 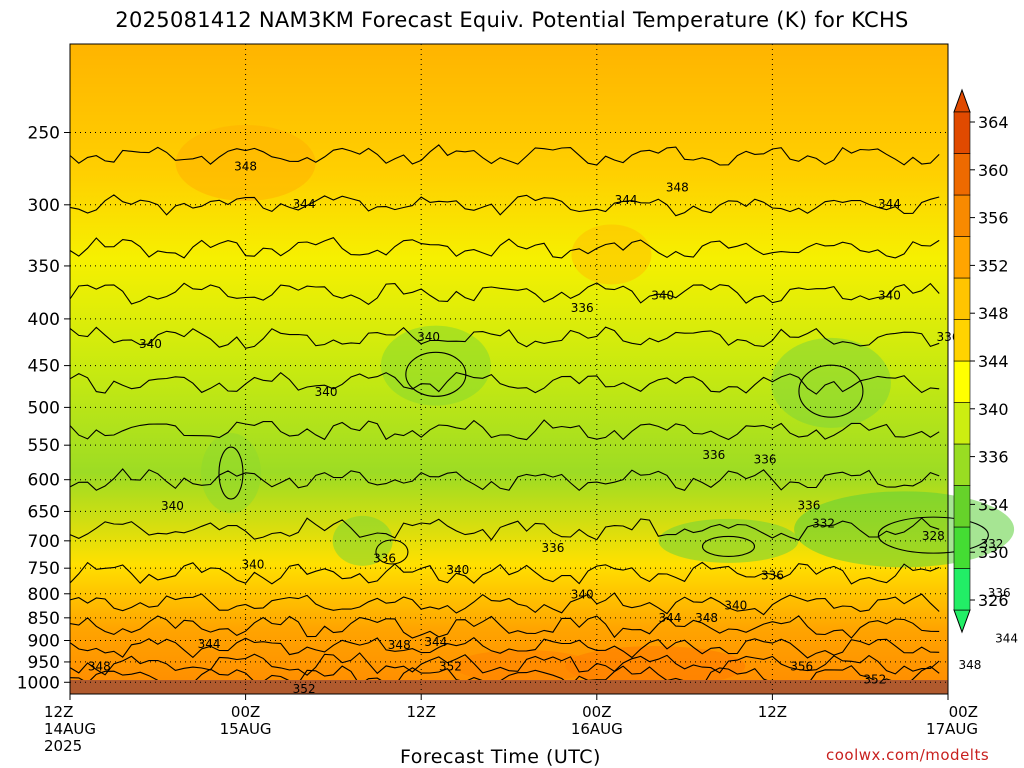 I want to click on colorbar-tick-label: 330, so click(x=993, y=552).